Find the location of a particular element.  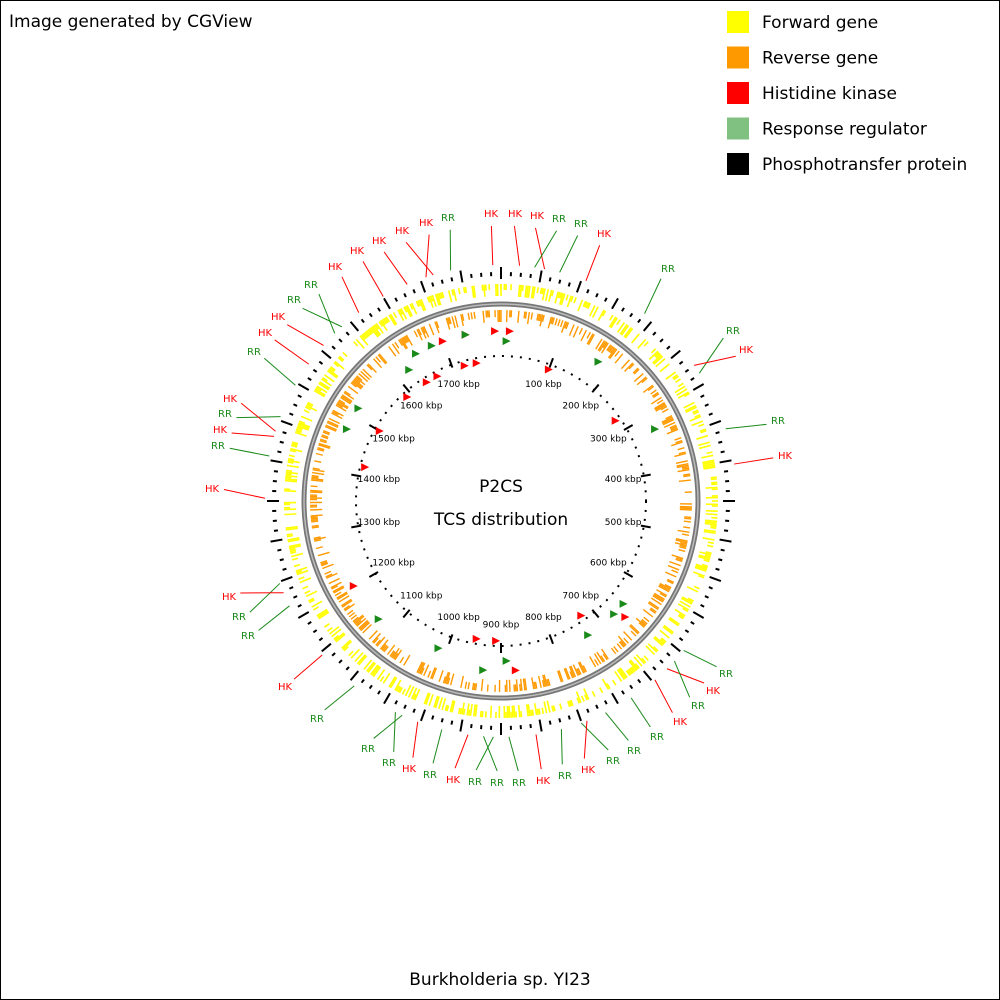

scale-label: 600 kbp is located at coordinates (608, 564).